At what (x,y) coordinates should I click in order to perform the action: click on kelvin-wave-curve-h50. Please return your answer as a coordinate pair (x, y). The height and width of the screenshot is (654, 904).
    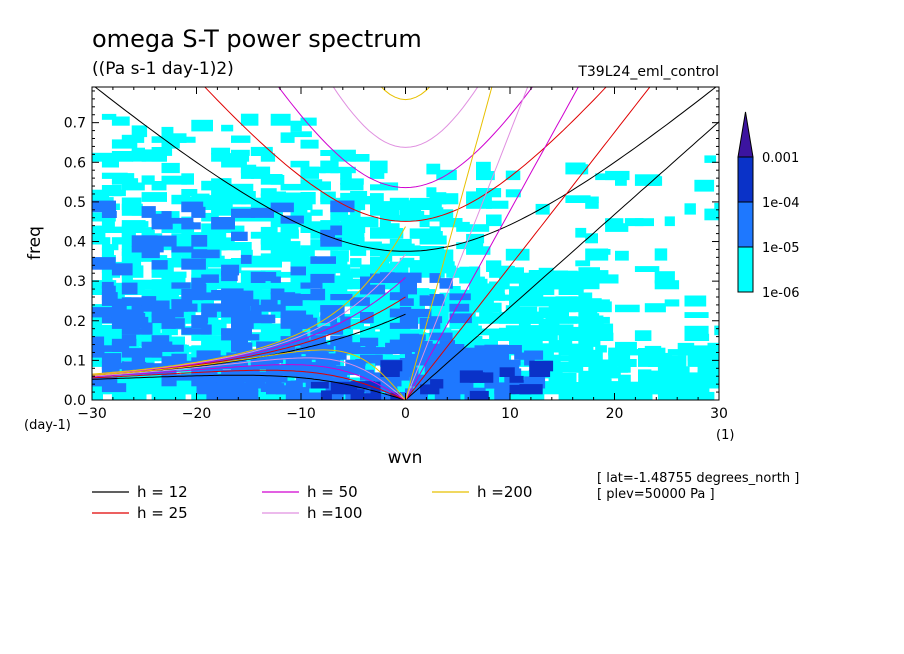
    Looking at the image, I should click on (492, 243).